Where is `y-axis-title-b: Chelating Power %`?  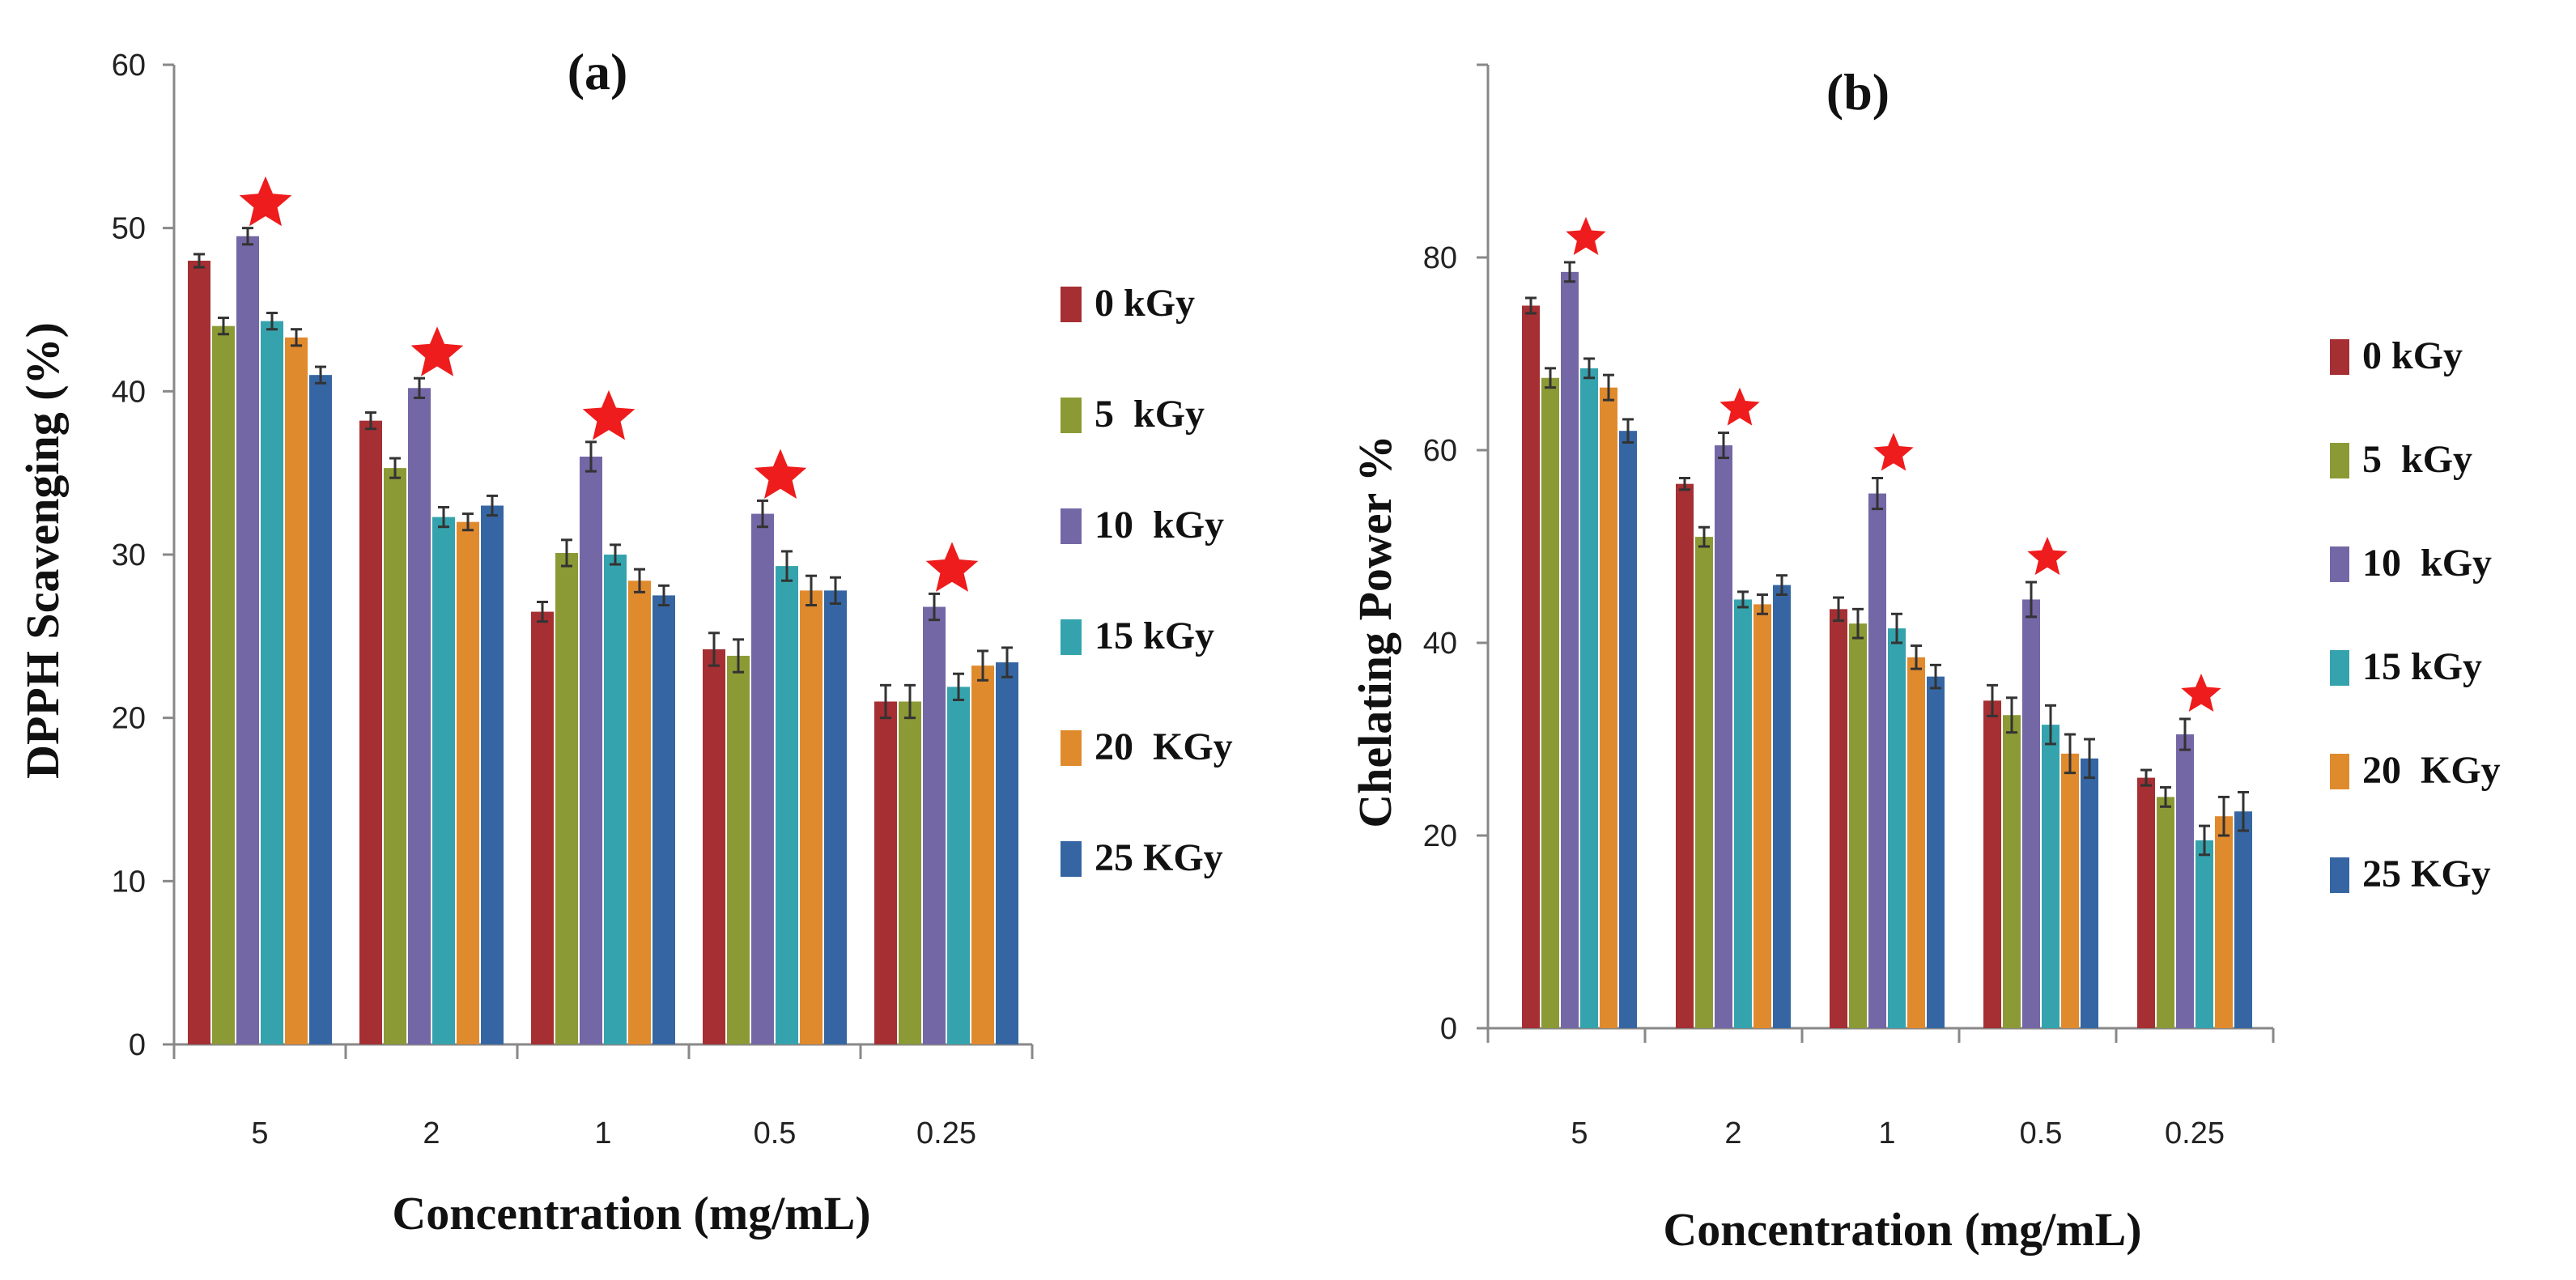 y-axis-title-b: Chelating Power % is located at coordinates (1375, 631).